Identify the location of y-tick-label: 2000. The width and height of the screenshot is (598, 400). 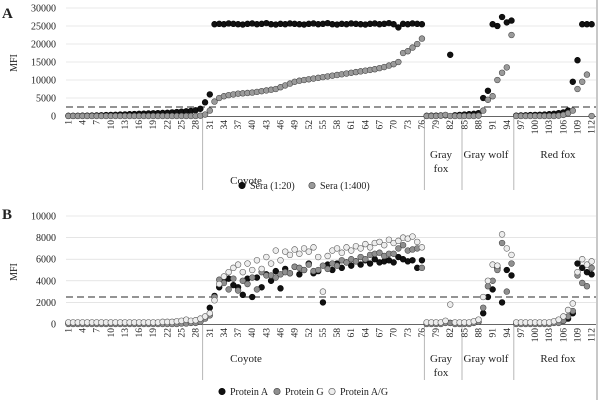
(46, 303).